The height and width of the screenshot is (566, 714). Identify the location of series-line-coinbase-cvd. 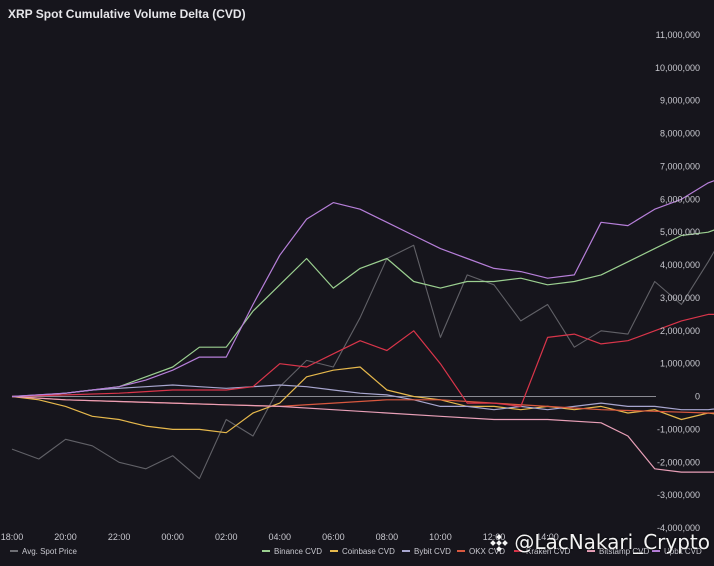
(362, 400).